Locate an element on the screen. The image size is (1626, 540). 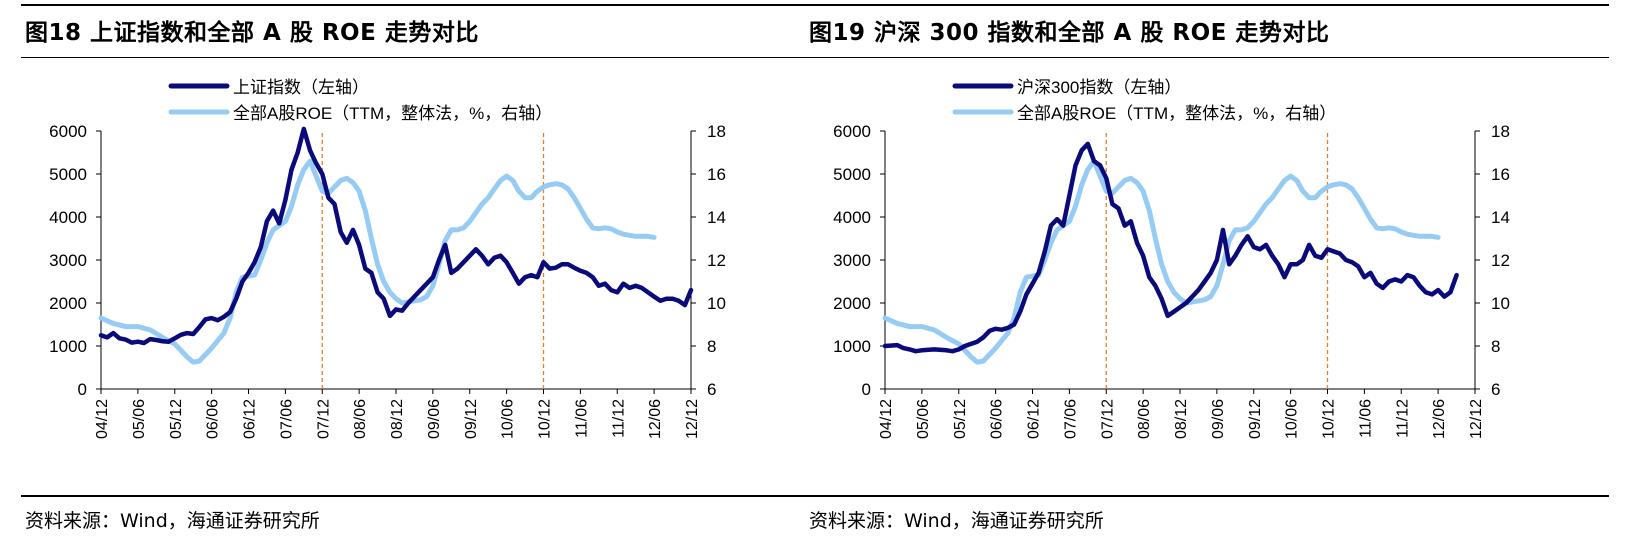
legend-label: 上证指数（左轴） is located at coordinates (301, 87).